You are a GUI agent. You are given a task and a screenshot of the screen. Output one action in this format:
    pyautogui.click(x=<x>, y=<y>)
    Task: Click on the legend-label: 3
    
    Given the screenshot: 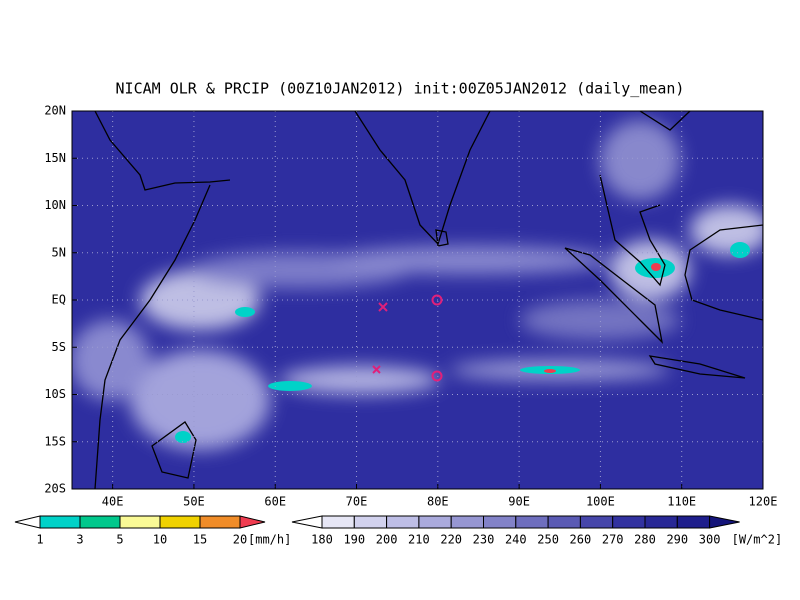 What is the action you would take?
    pyautogui.click(x=79, y=540)
    